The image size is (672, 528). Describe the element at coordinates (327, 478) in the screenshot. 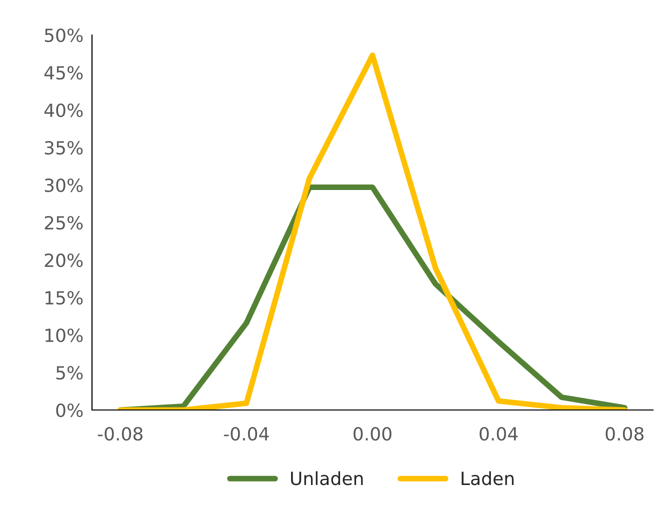

I see `legend-label: Unladen` at that location.